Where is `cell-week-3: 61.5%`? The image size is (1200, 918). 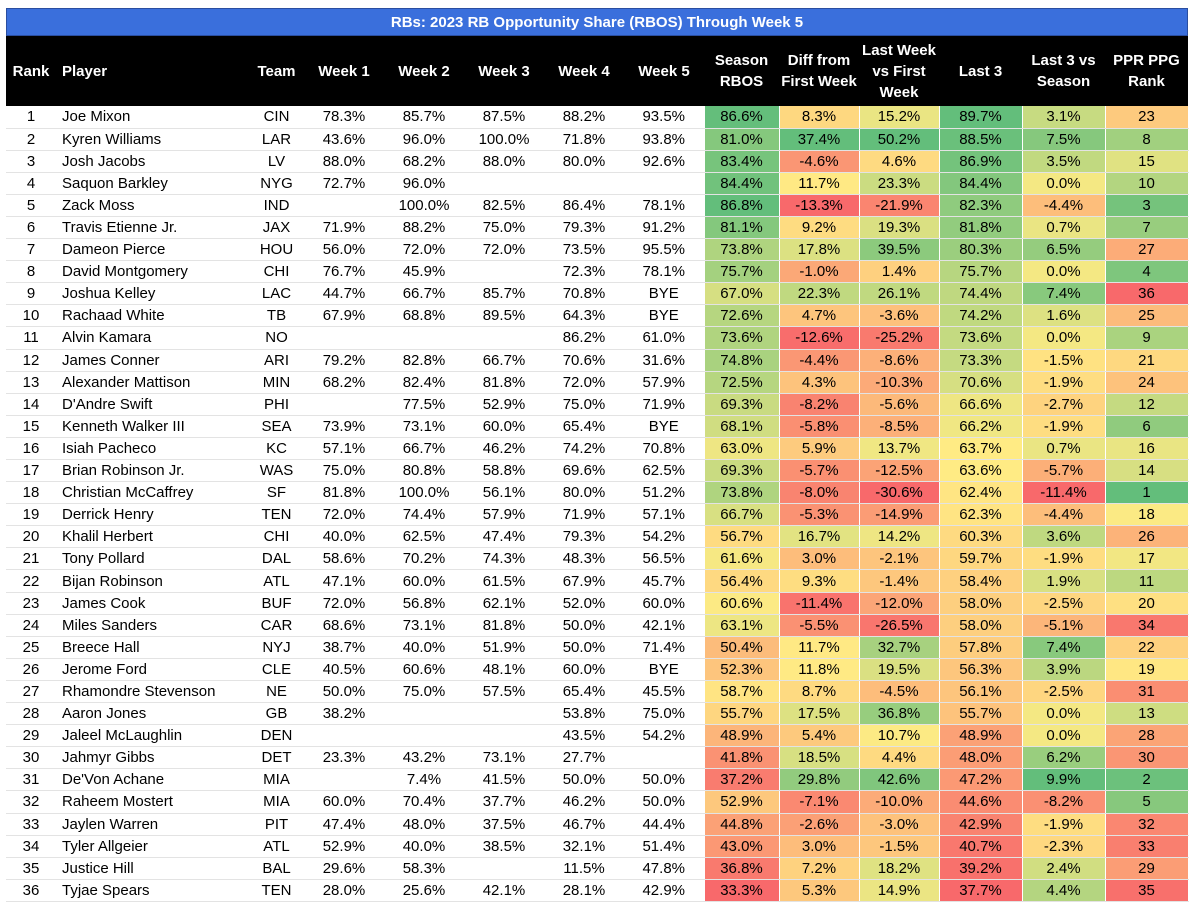 cell-week-3: 61.5% is located at coordinates (504, 581).